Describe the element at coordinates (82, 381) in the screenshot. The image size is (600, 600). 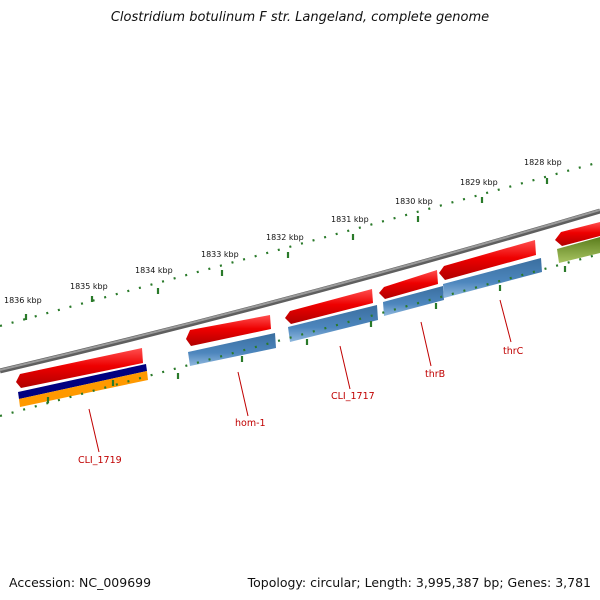
I see `cds-navy` at that location.